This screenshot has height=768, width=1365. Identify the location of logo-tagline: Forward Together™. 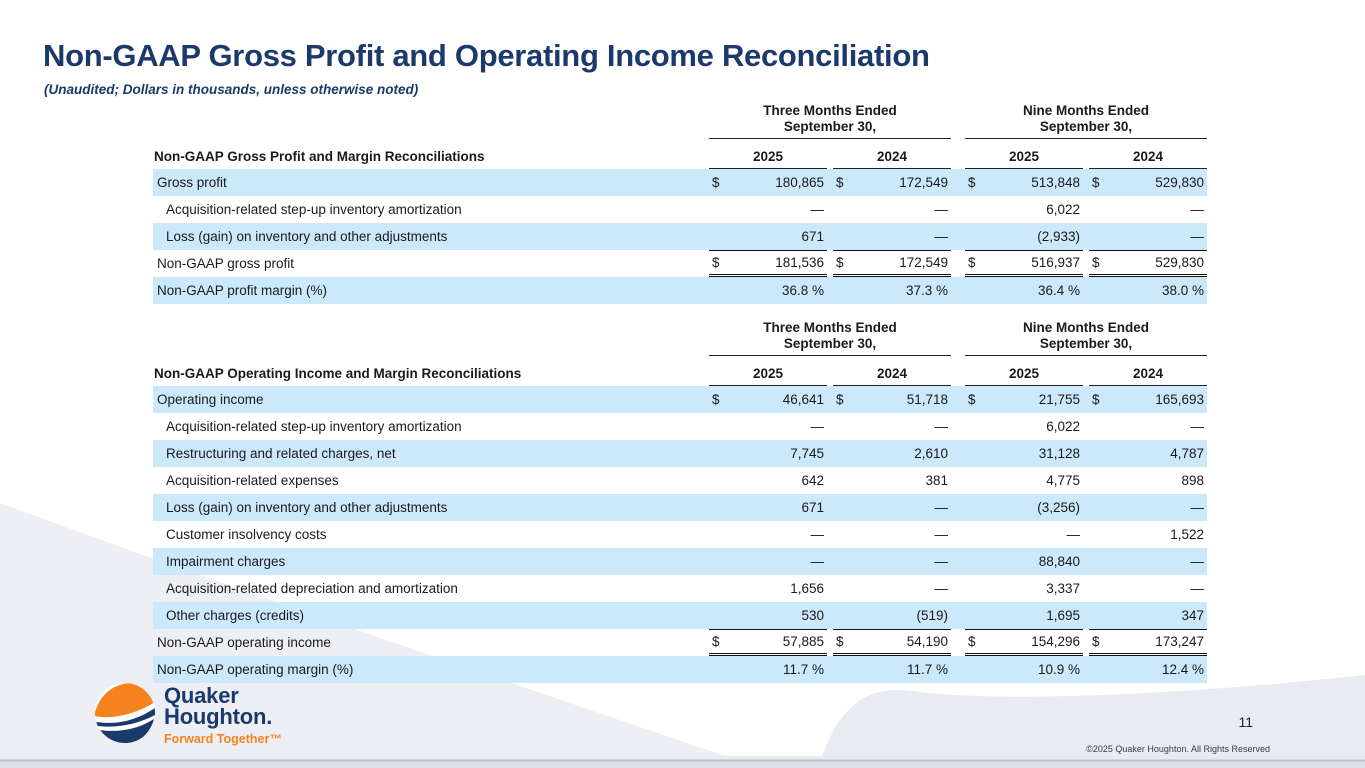
(223, 739).